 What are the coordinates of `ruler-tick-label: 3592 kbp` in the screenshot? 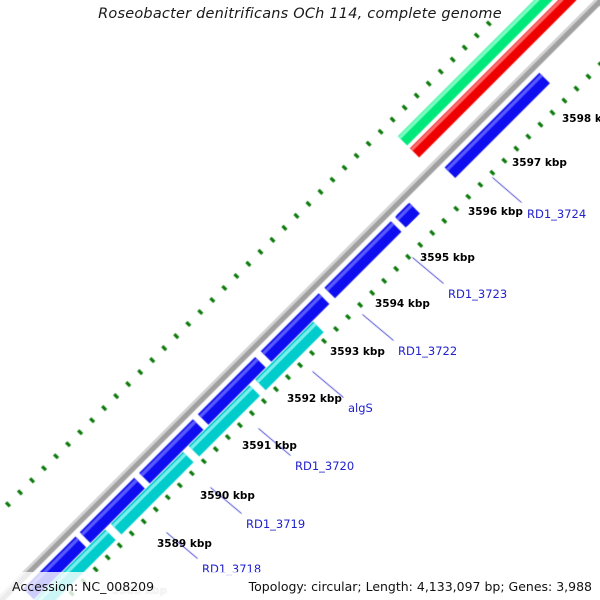 It's located at (314, 399).